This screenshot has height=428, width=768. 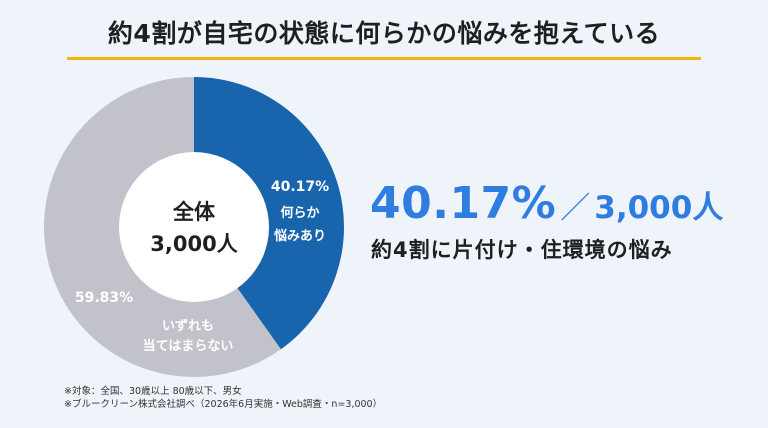 I want to click on slice-2-value-label: 59.83%, so click(x=104, y=298).